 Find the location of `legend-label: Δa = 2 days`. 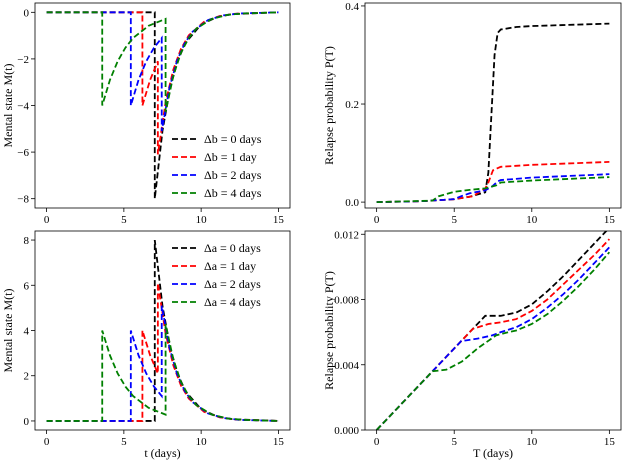

legend-label: Δa = 2 days is located at coordinates (232, 284).